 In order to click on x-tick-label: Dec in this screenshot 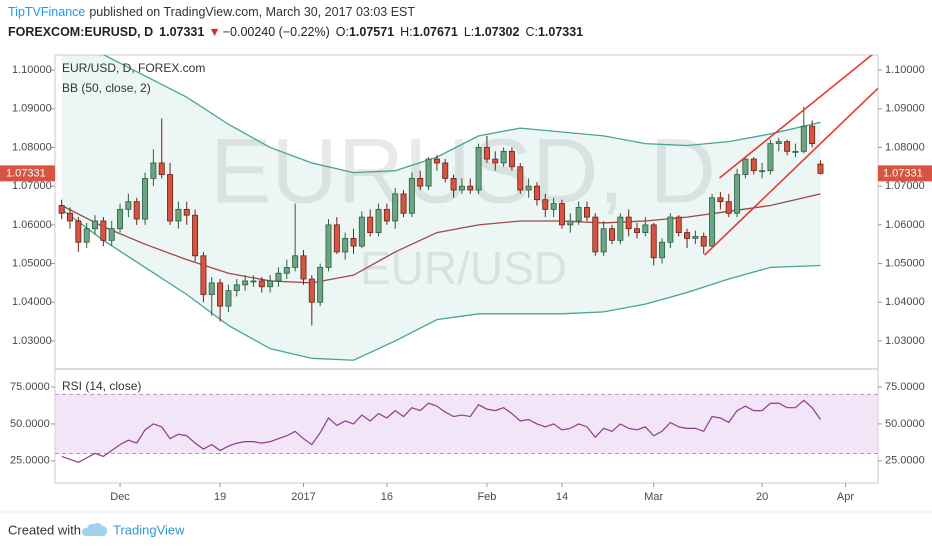, I will do `click(120, 497)`.